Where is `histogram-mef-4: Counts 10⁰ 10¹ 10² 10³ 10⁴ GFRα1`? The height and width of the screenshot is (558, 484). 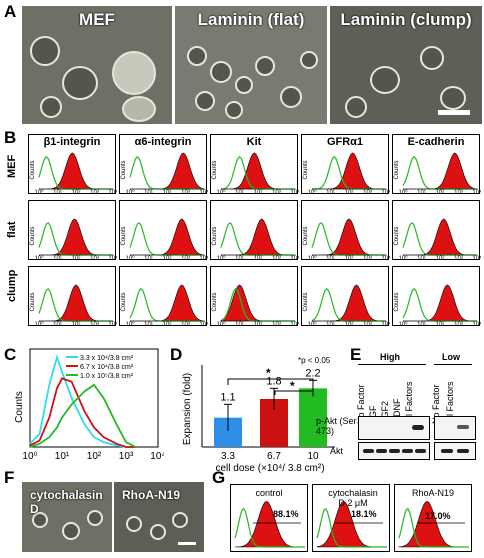
histogram-mef-4: Counts 10⁰ 10¹ 10² 10³ 10⁴ GFRα1 is located at coordinates (345, 164).